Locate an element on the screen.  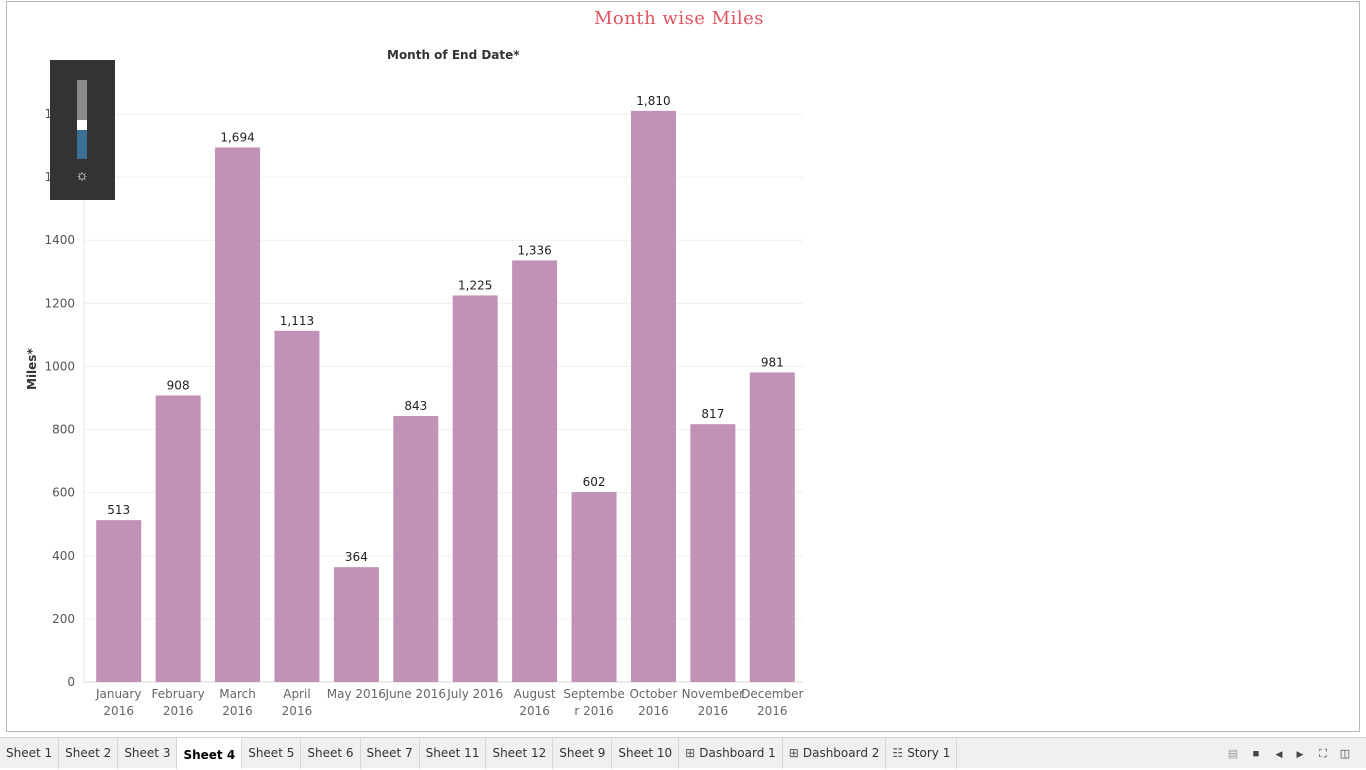
zoom-control-panel: ☼ is located at coordinates (82, 130).